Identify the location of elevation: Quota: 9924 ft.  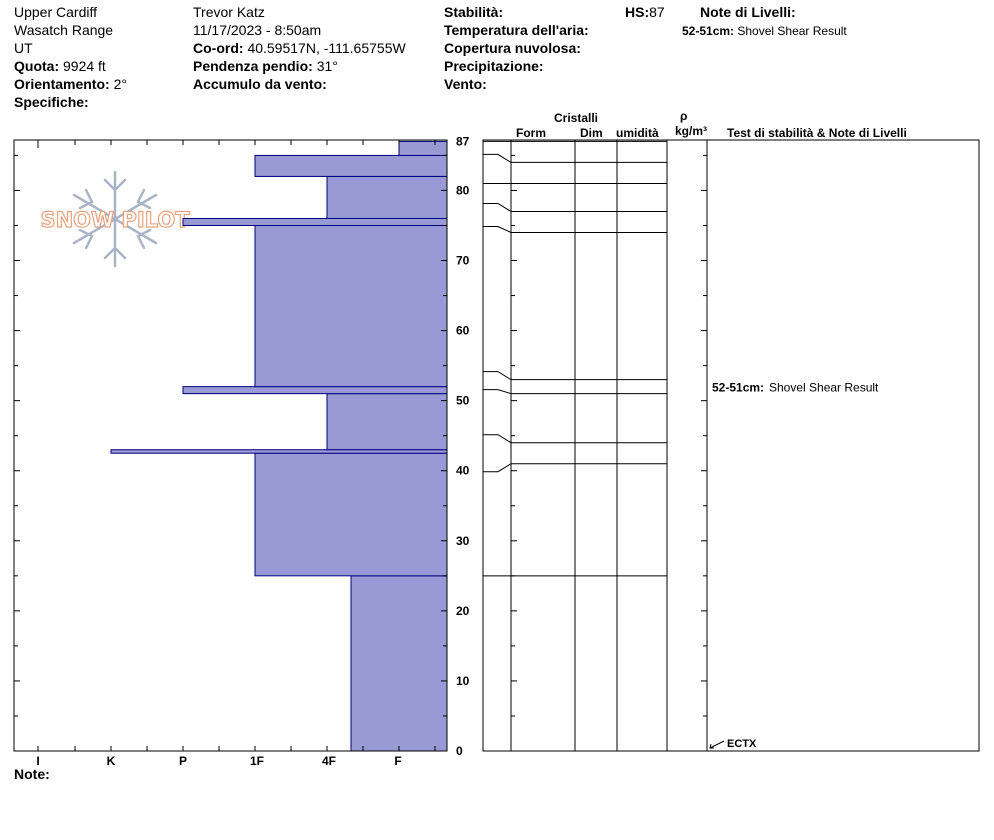
(60, 66).